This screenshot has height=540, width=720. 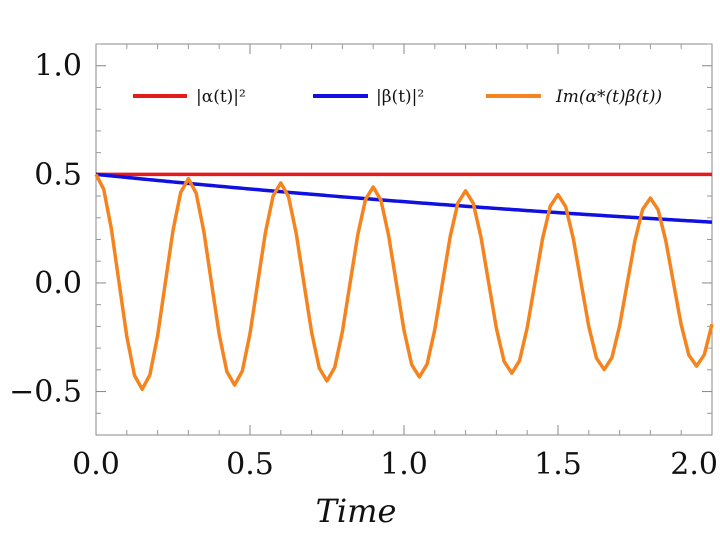 I want to click on y-tick-label: −0.5, so click(x=45, y=392).